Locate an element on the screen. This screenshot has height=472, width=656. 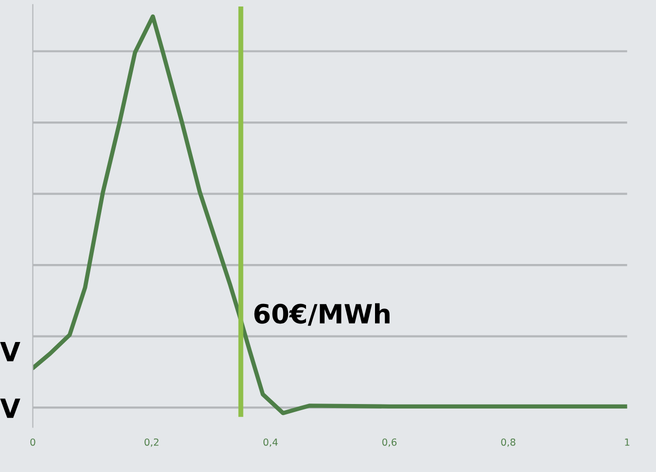
x-tick-label: 0,2 is located at coordinates (151, 442).